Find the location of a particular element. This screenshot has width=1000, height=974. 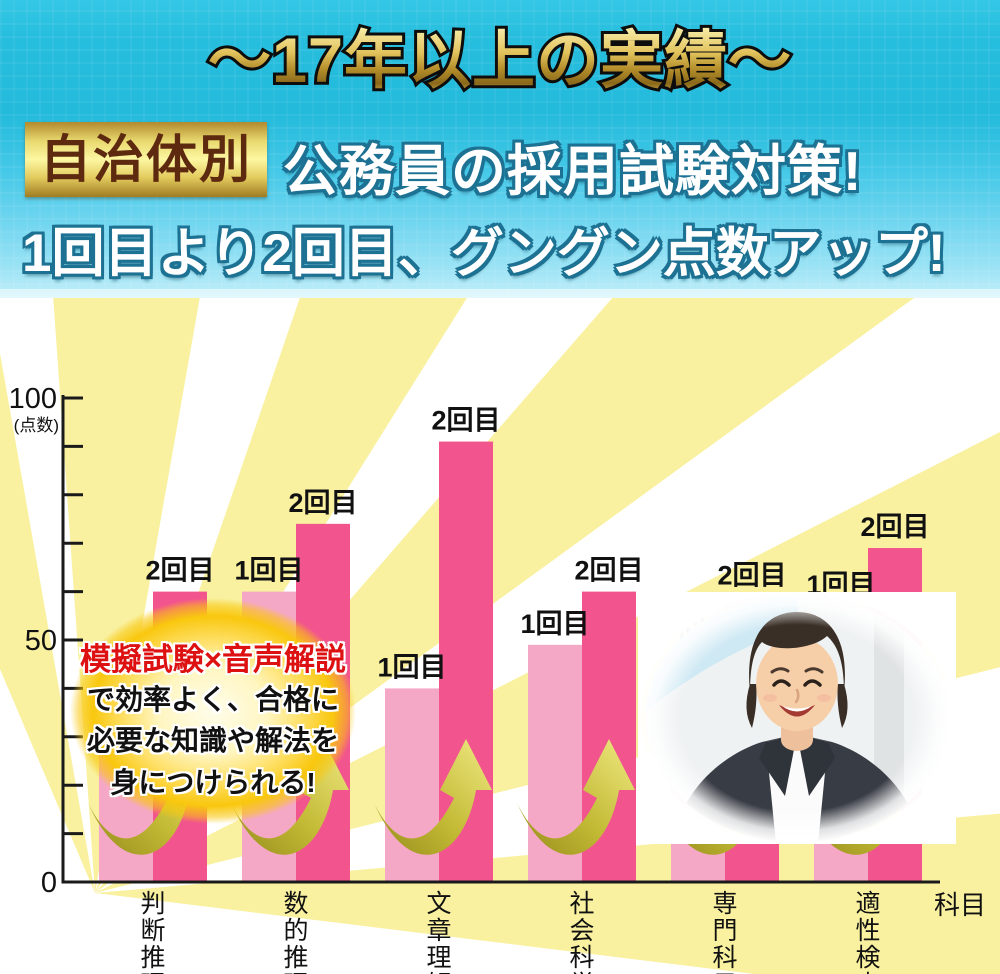

y-axis-unit-label: (点数) is located at coordinates (36, 425).